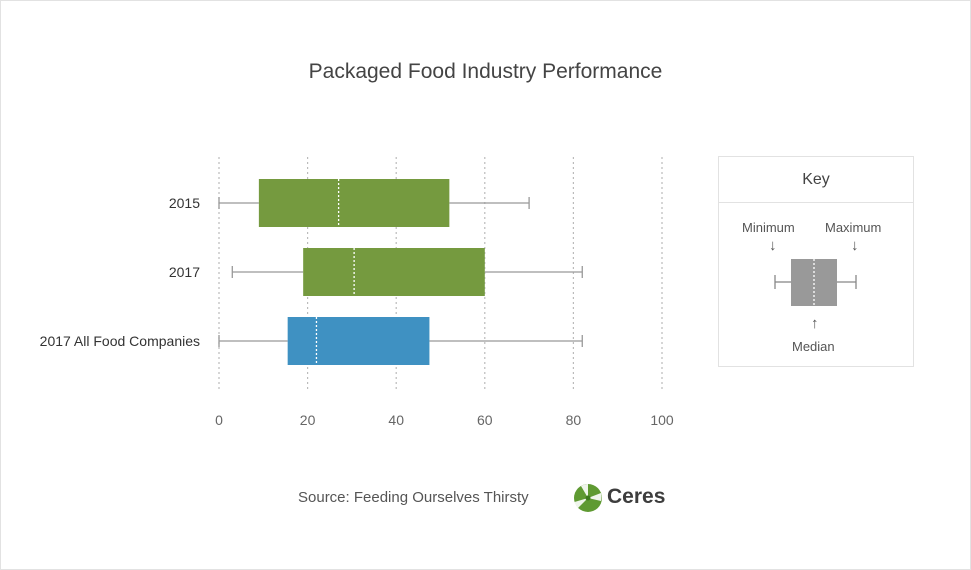 The height and width of the screenshot is (570, 971). I want to click on key-minimum-label: Minimum, so click(768, 227).